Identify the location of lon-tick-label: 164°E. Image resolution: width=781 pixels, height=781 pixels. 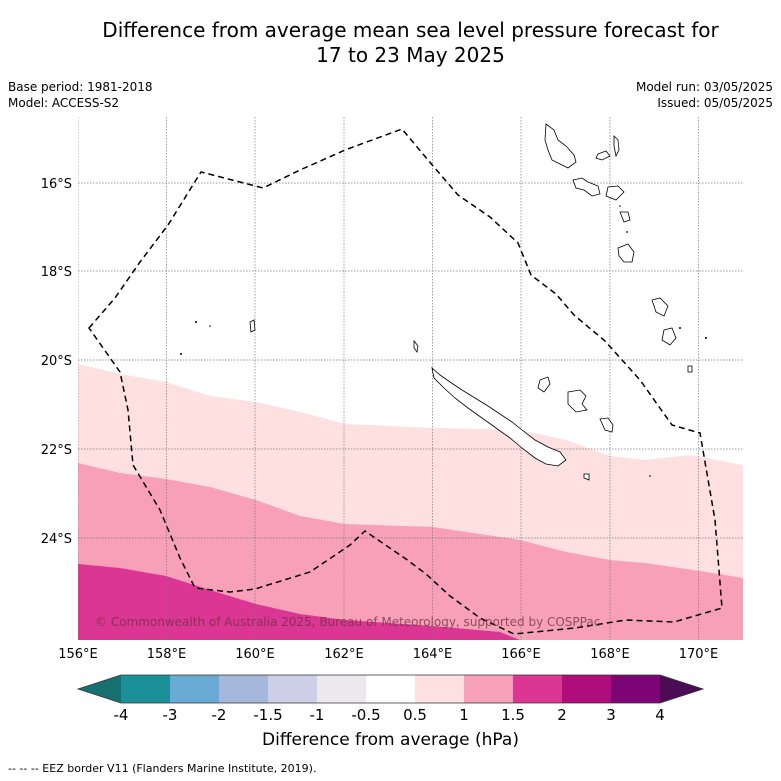
(433, 654).